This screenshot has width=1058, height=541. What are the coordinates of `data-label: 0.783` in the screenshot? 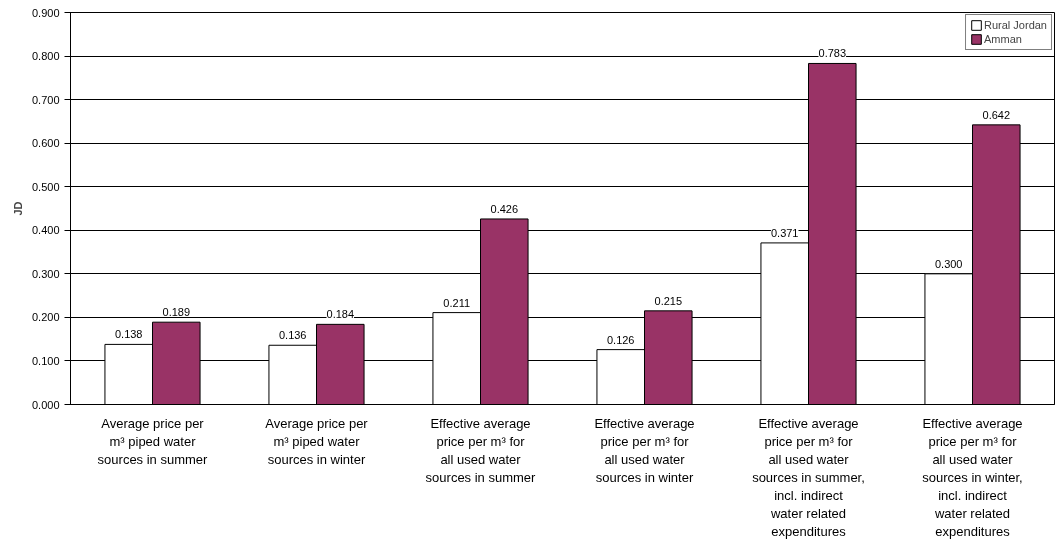 It's located at (832, 53).